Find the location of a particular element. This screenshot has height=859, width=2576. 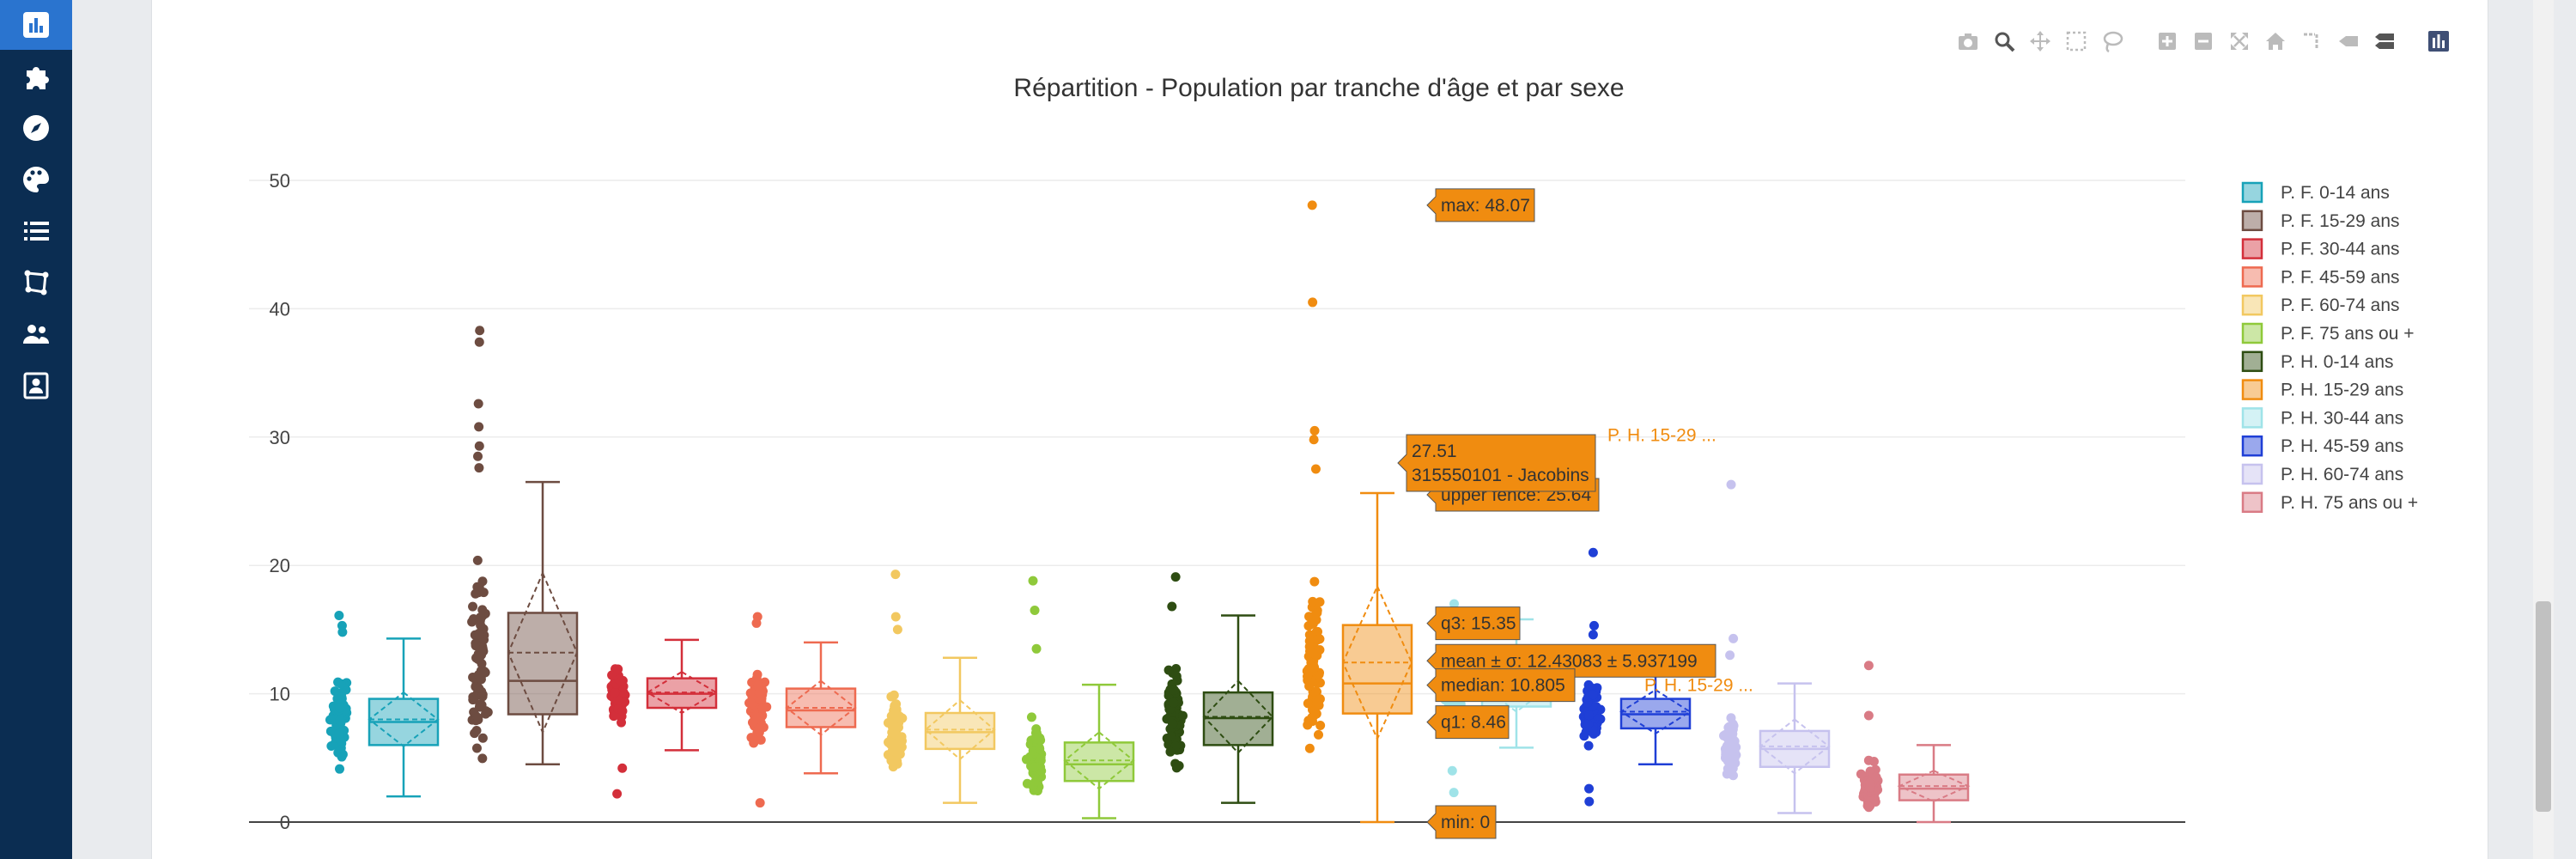

hover-label-text: median: 10.805 is located at coordinates (1503, 686).